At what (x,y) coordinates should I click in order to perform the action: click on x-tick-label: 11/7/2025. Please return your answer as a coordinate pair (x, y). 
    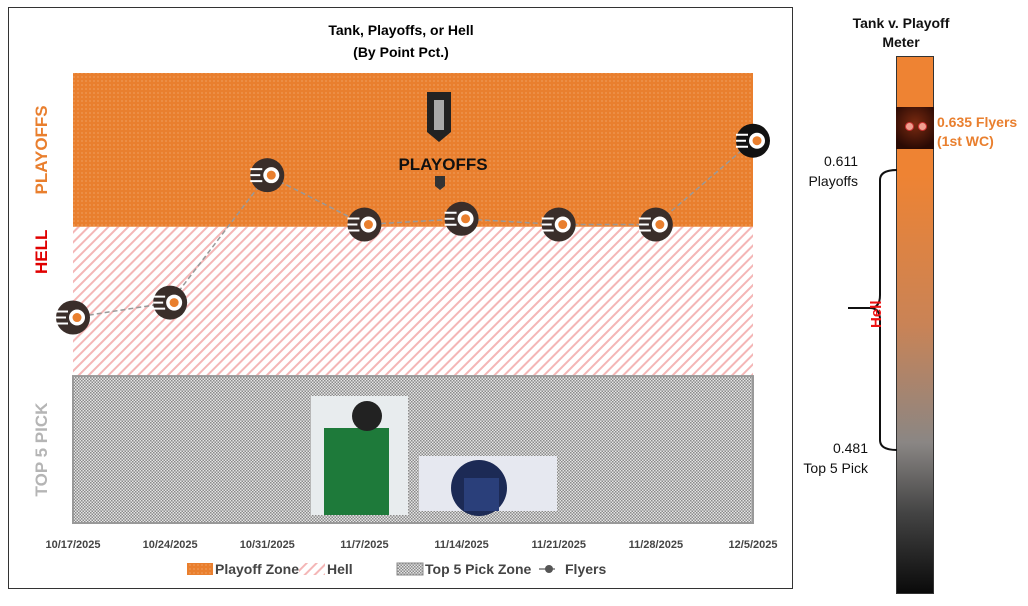
    Looking at the image, I should click on (364, 545).